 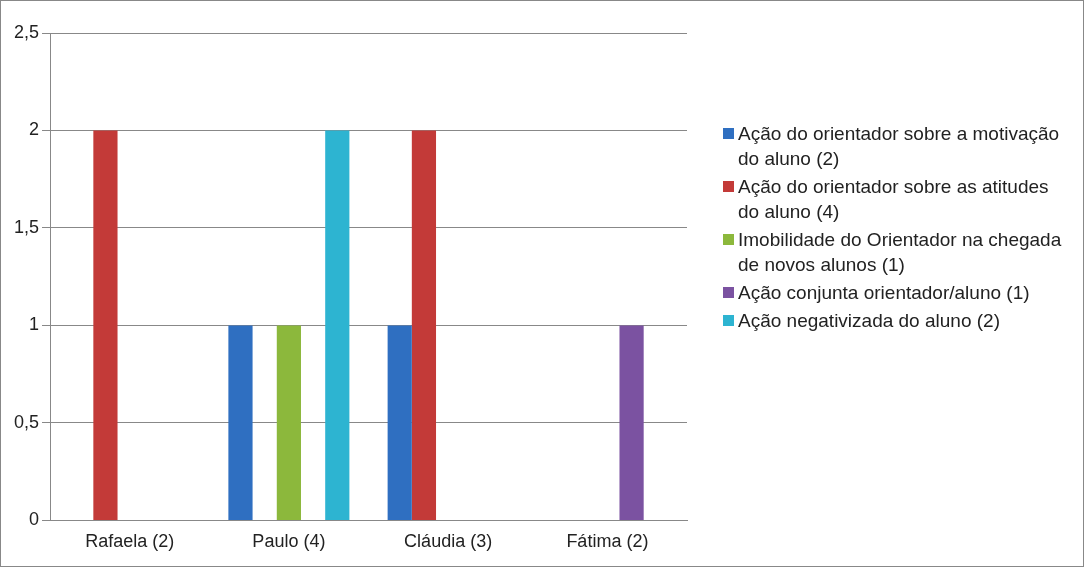 What do you see at coordinates (26, 421) in the screenshot?
I see `y-tick-label: 0,5` at bounding box center [26, 421].